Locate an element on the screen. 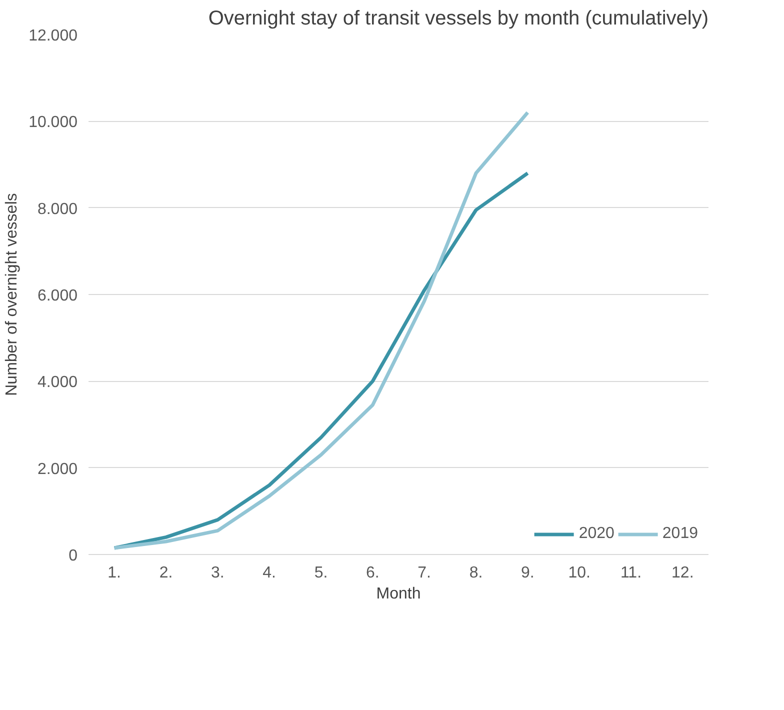 The width and height of the screenshot is (784, 710). y-tick-label: 10.000 is located at coordinates (53, 123).